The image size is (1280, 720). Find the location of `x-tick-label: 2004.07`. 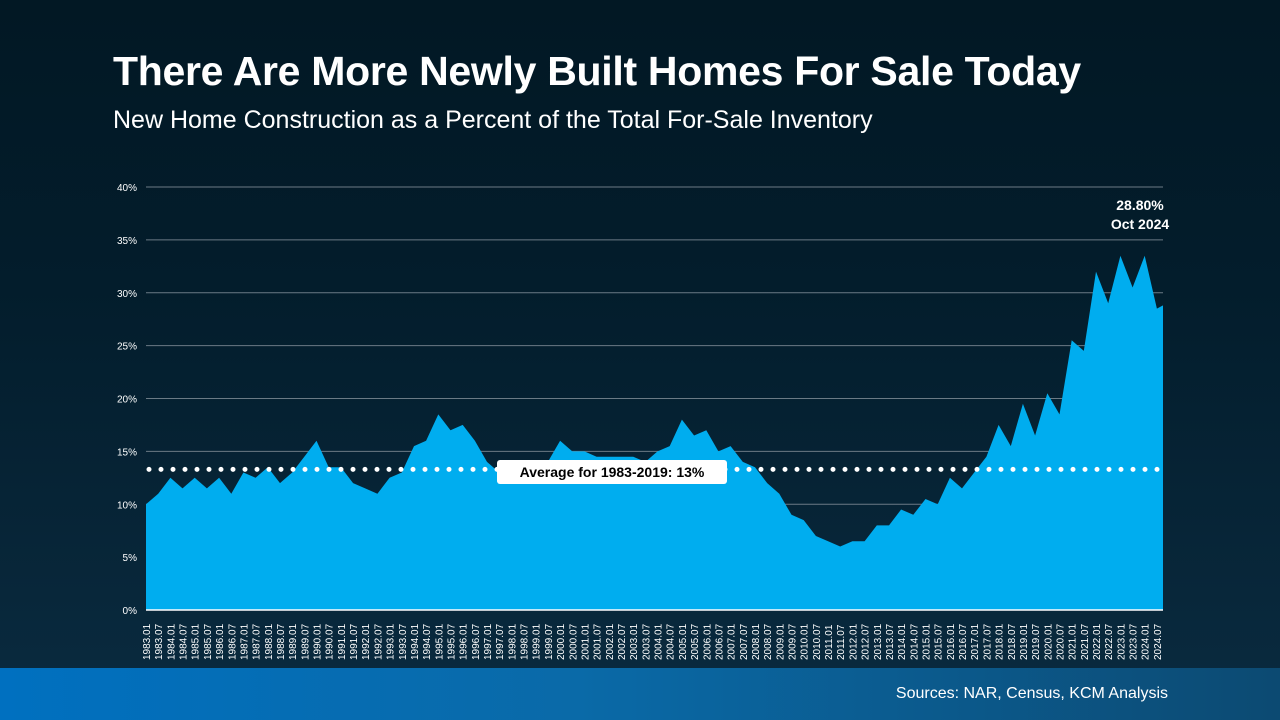

x-tick-label: 2004.07 is located at coordinates (671, 641).